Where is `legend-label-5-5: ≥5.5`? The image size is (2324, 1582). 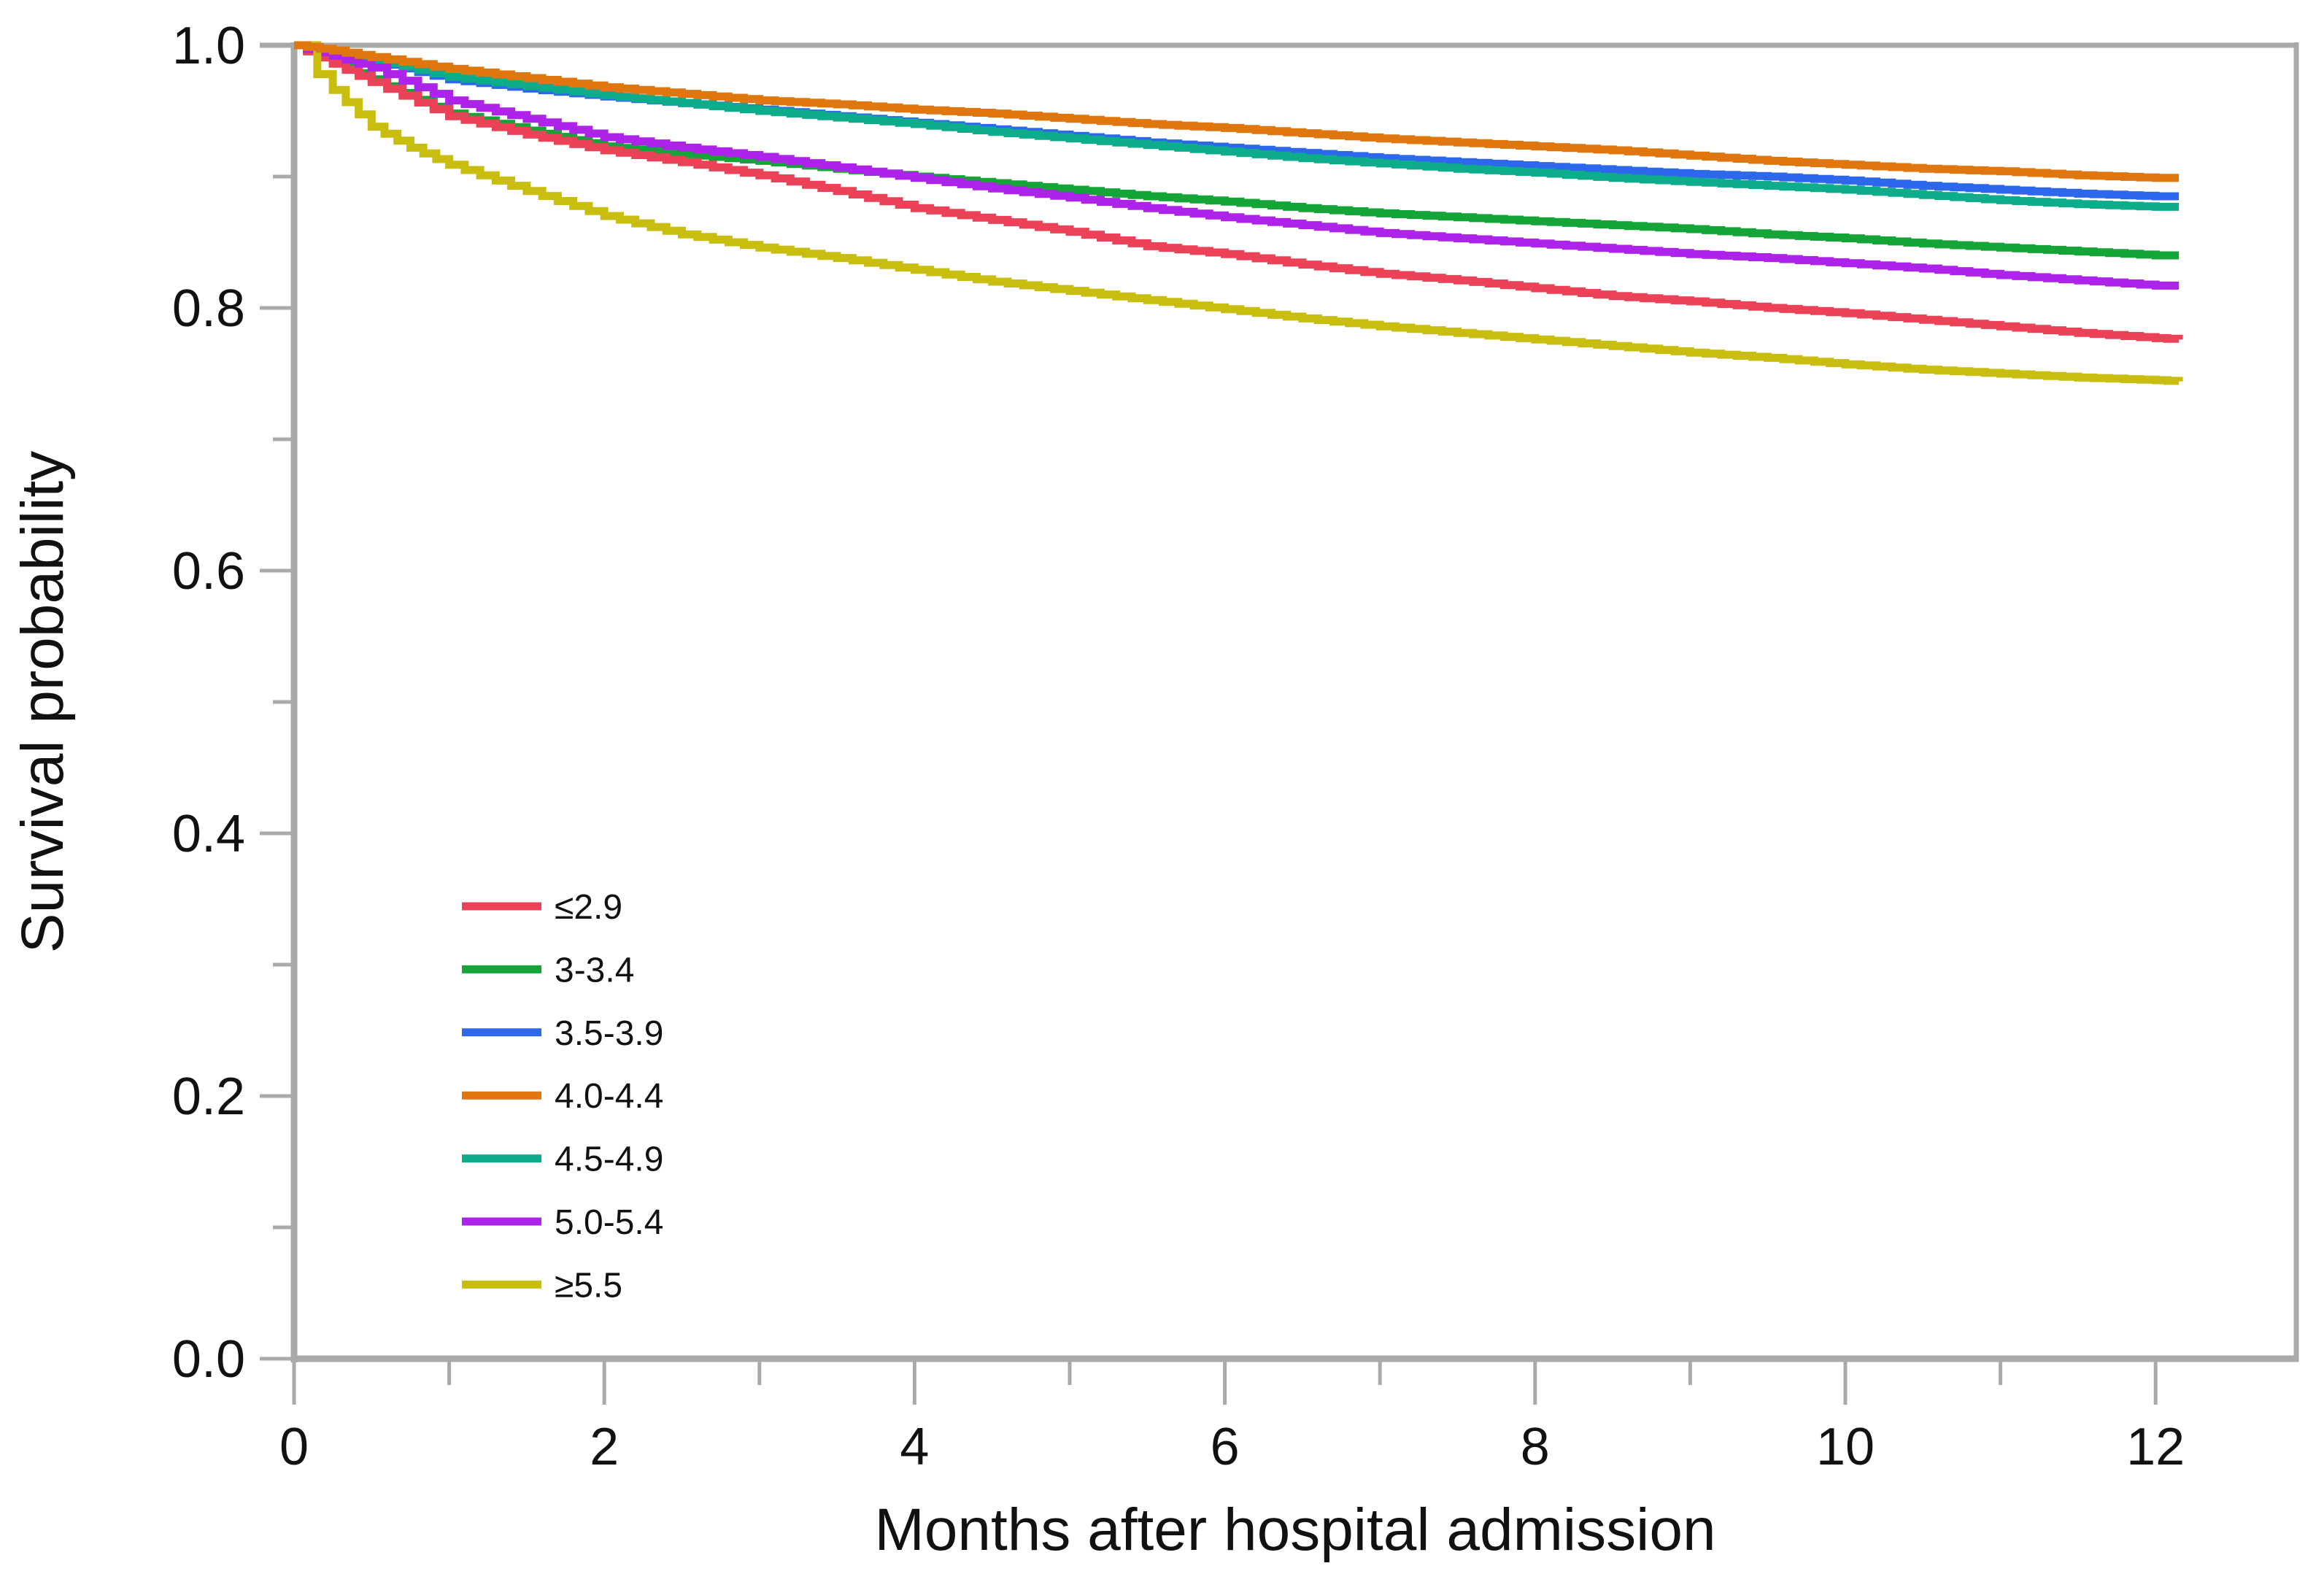 legend-label-5-5: ≥5.5 is located at coordinates (588, 1285).